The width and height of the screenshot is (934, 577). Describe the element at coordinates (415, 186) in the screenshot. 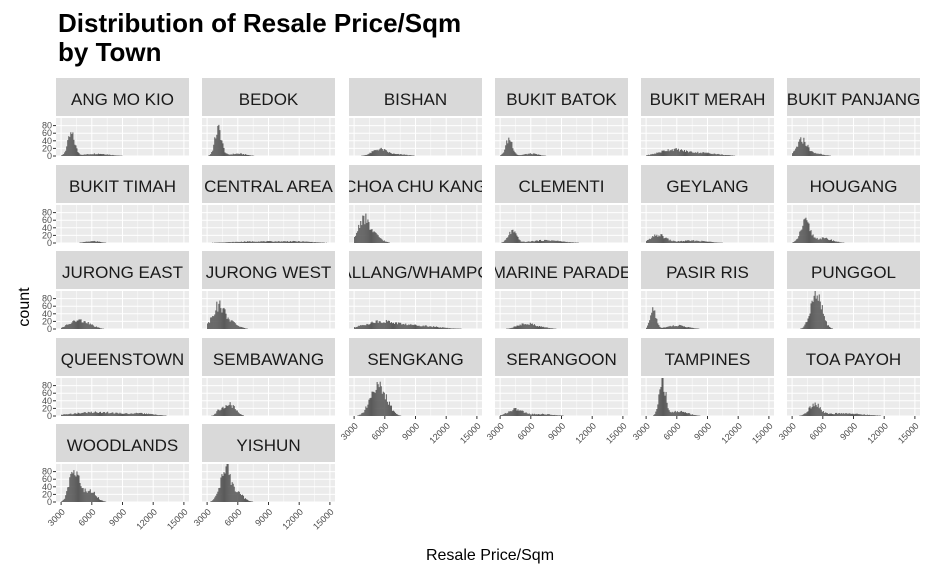

I see `facet-strip-label: CHOA CHU KANG` at that location.